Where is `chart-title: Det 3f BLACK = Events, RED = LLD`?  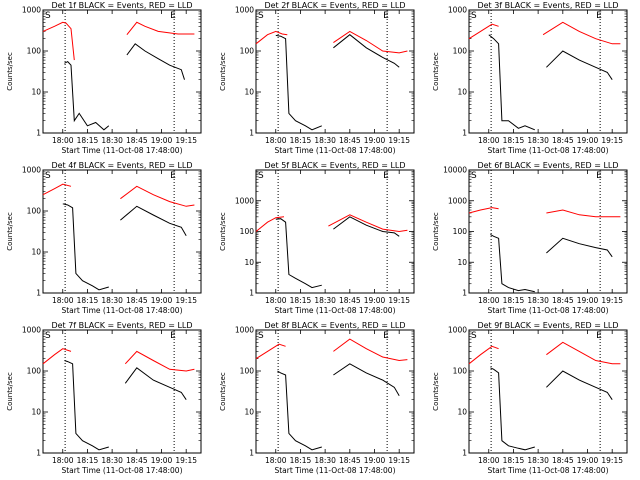 chart-title: Det 3f BLACK = Events, RED = LLD is located at coordinates (547, 5).